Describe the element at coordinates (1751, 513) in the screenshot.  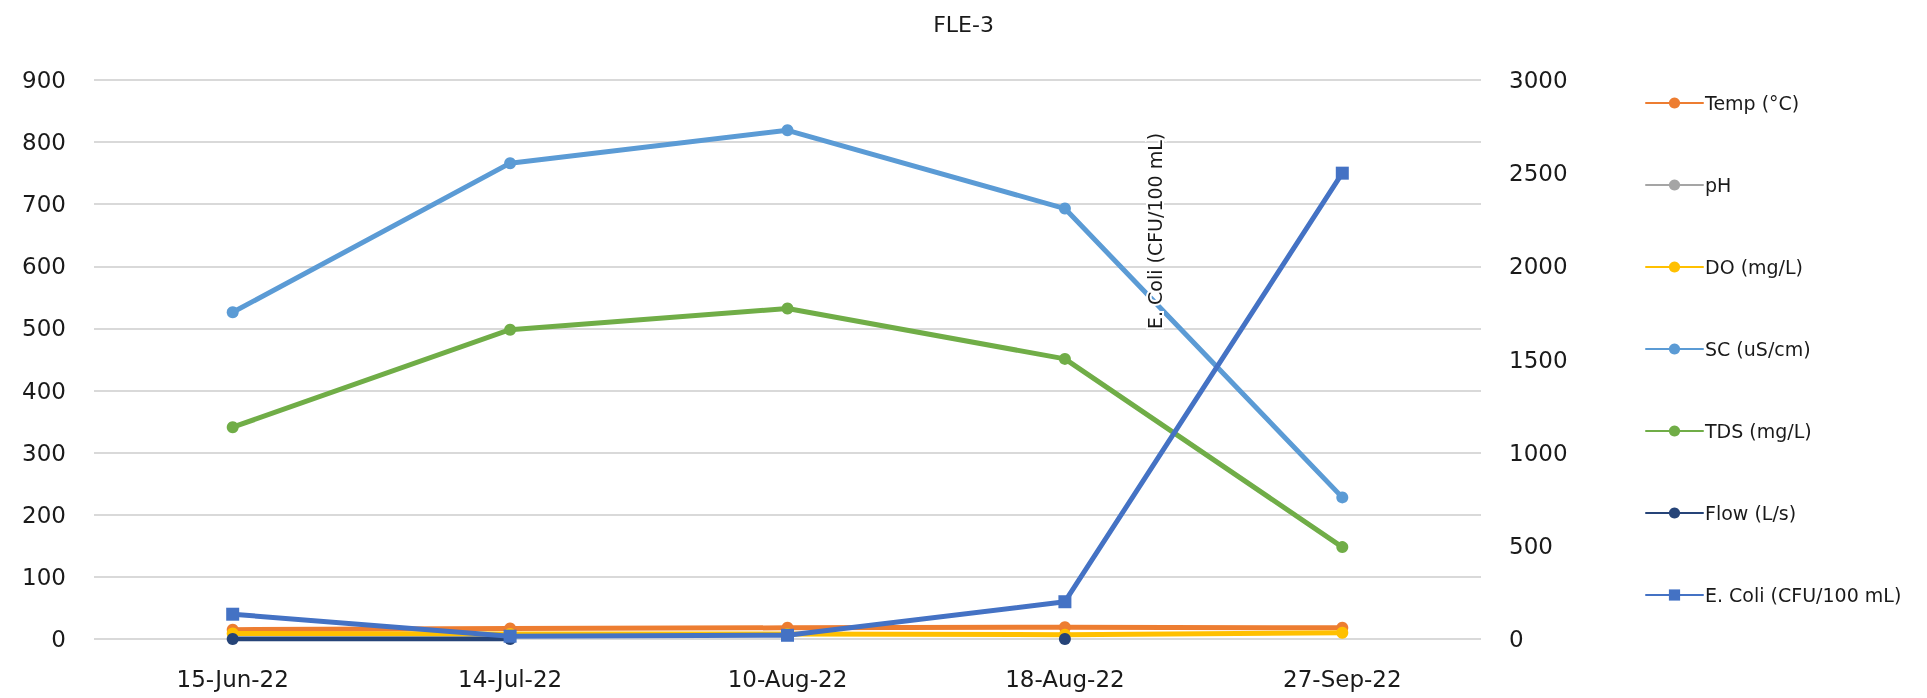
I see `legend-label: Flow (L/s)` at that location.